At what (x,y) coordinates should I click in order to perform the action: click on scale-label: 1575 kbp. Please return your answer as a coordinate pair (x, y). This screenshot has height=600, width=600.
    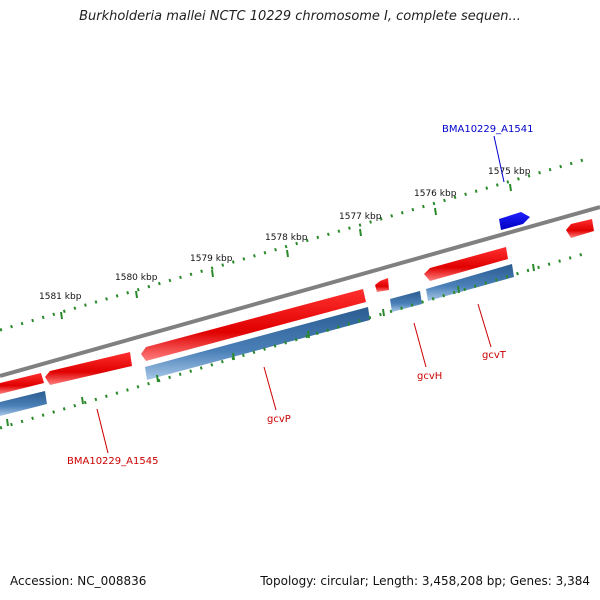
    Looking at the image, I should click on (509, 172).